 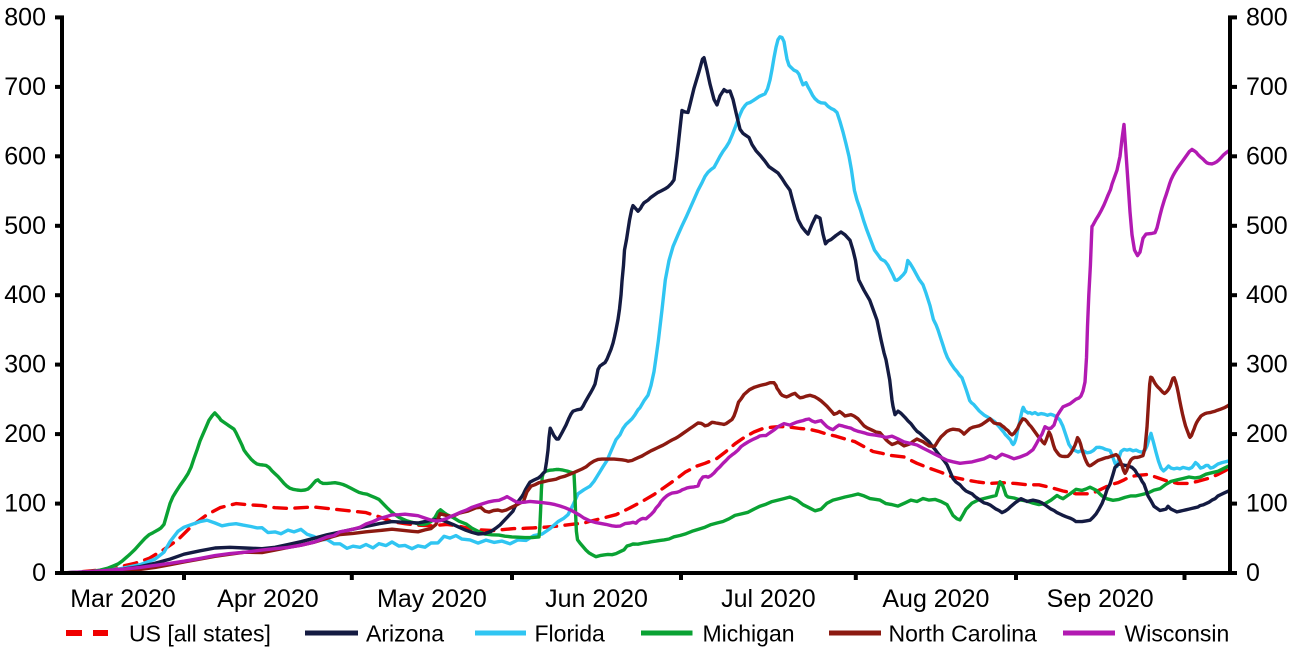 What do you see at coordinates (123, 599) in the screenshot?
I see `svg-text: Mar 2020` at bounding box center [123, 599].